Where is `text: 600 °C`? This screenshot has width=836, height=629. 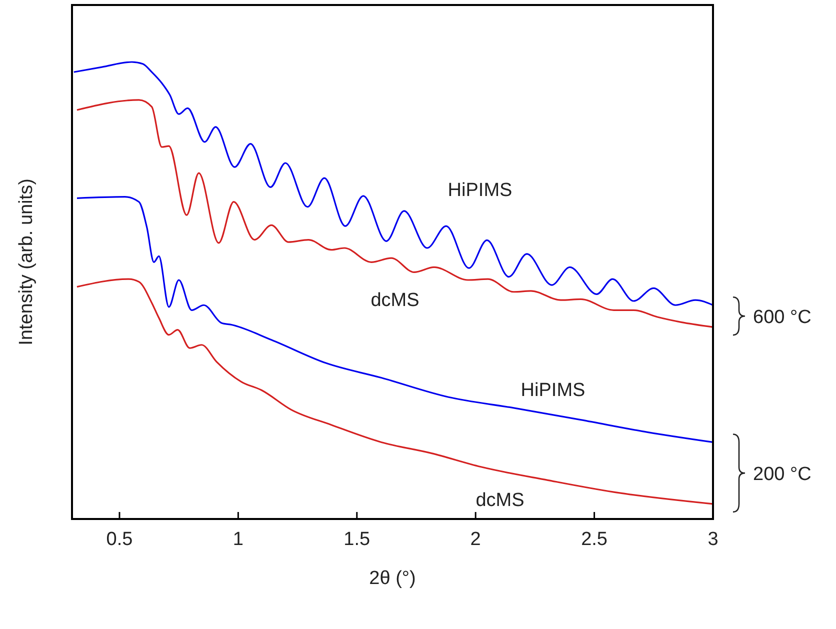 text: 600 °C is located at coordinates (782, 317).